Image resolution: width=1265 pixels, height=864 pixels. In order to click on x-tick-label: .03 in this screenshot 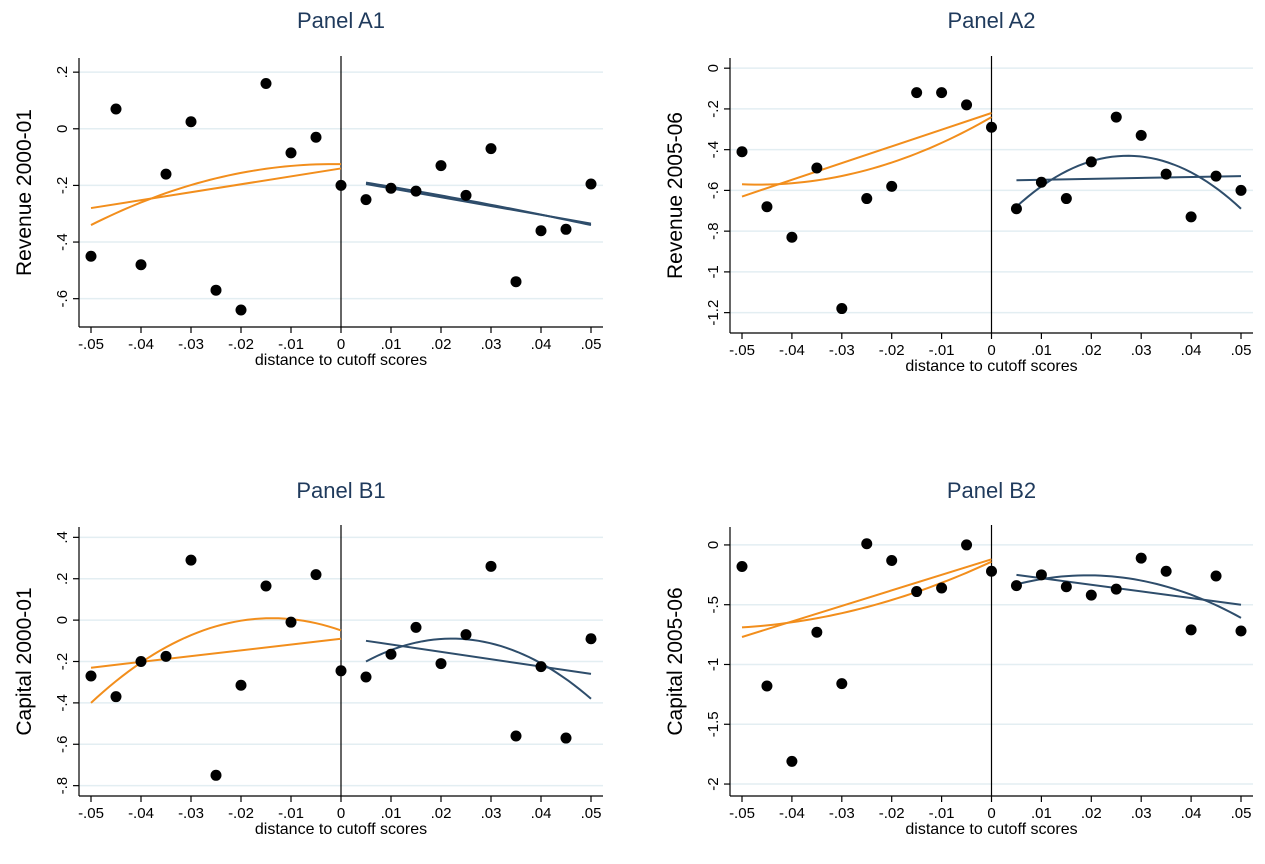, I will do `click(1141, 813)`.